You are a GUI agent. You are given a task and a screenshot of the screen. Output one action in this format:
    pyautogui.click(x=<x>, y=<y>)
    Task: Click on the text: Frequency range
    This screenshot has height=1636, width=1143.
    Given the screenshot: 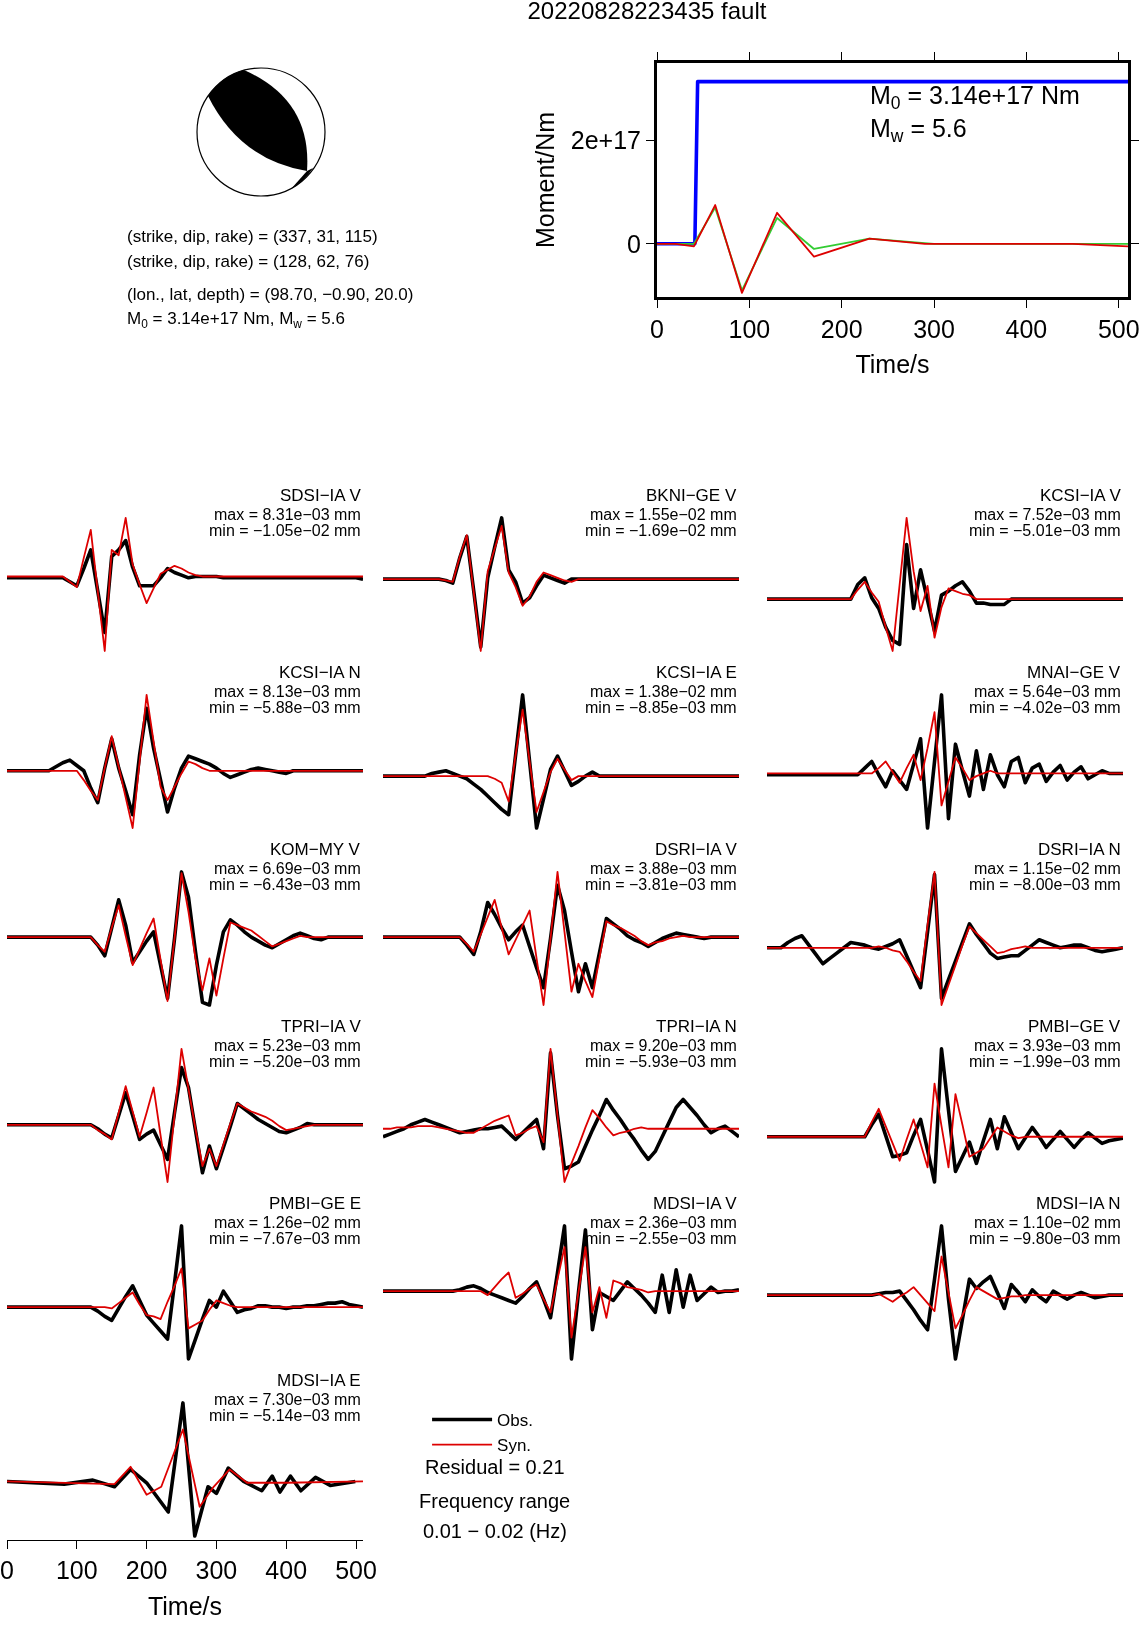 What is the action you would take?
    pyautogui.click(x=495, y=1501)
    